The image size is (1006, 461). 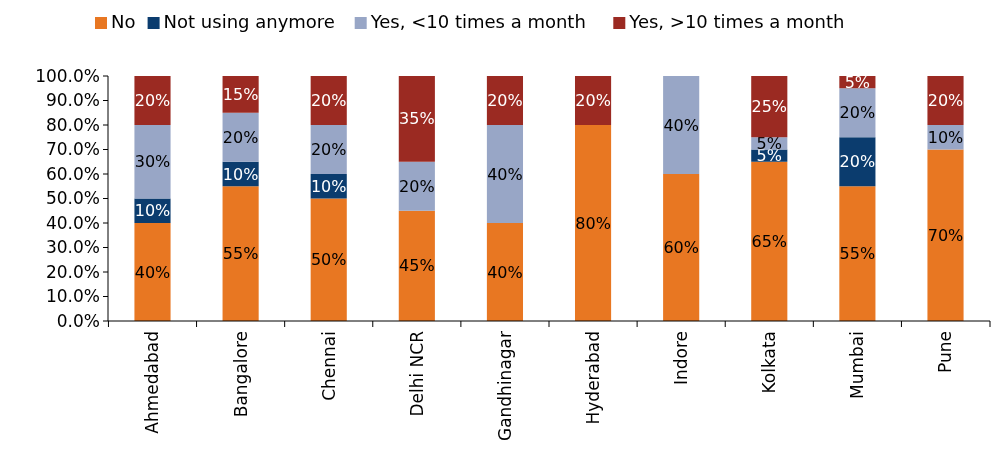 I want to click on data-label: 15%, so click(x=240, y=94).